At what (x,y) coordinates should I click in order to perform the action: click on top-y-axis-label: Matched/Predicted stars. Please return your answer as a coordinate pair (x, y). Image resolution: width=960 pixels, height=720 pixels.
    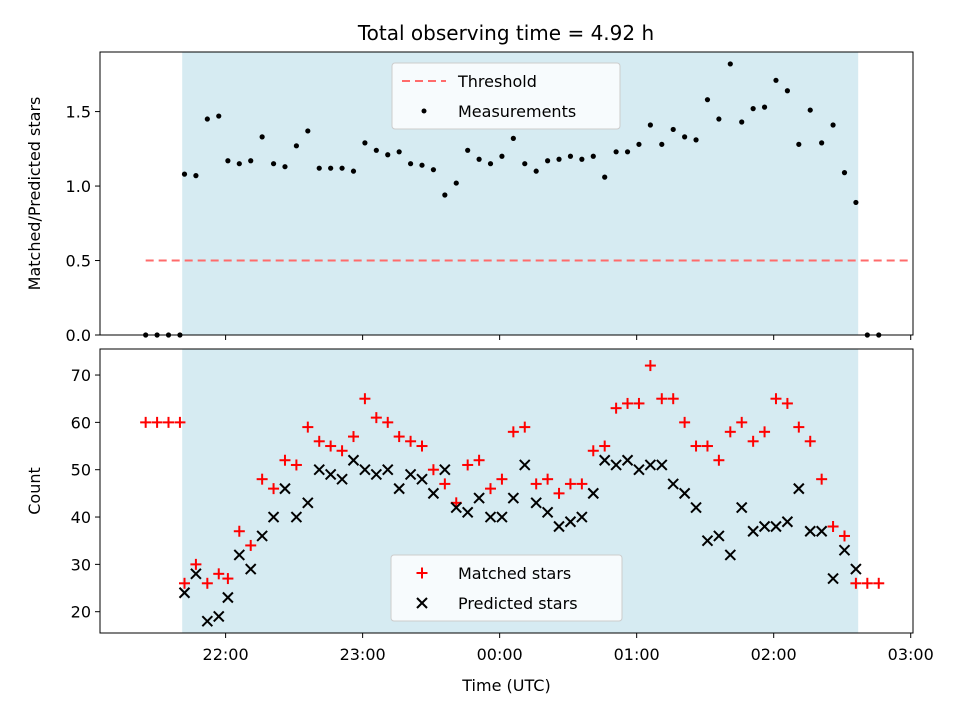
    Looking at the image, I should click on (34, 194).